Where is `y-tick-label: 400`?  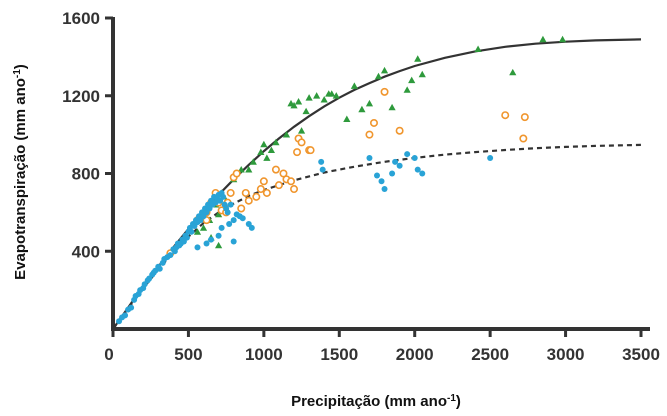 y-tick-label: 400 is located at coordinates (86, 251).